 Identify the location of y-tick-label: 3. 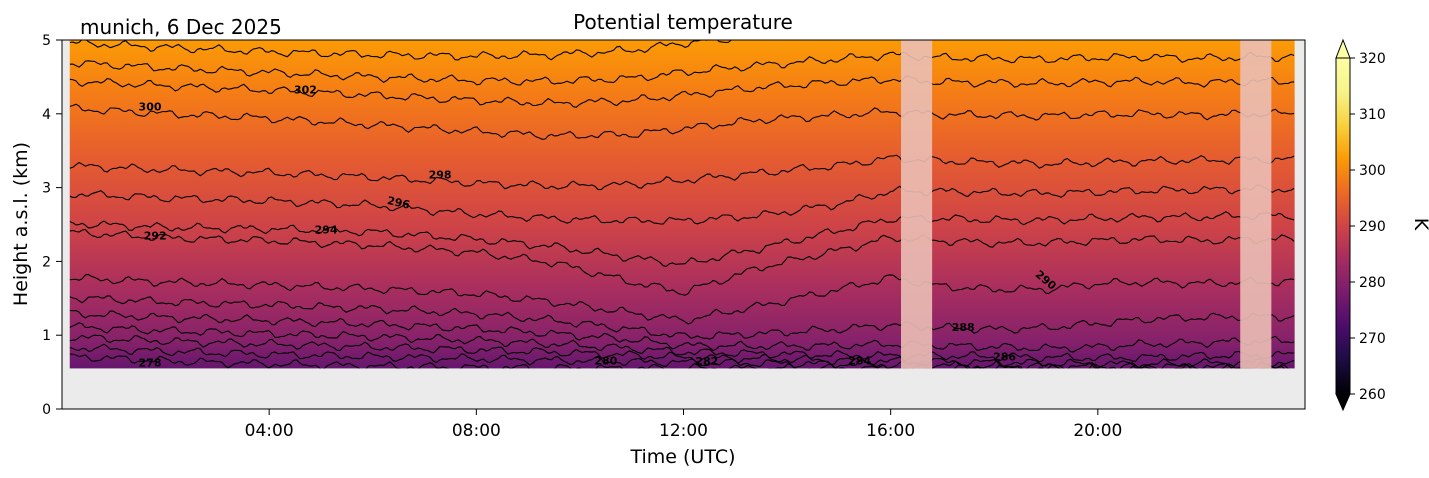
(46, 189).